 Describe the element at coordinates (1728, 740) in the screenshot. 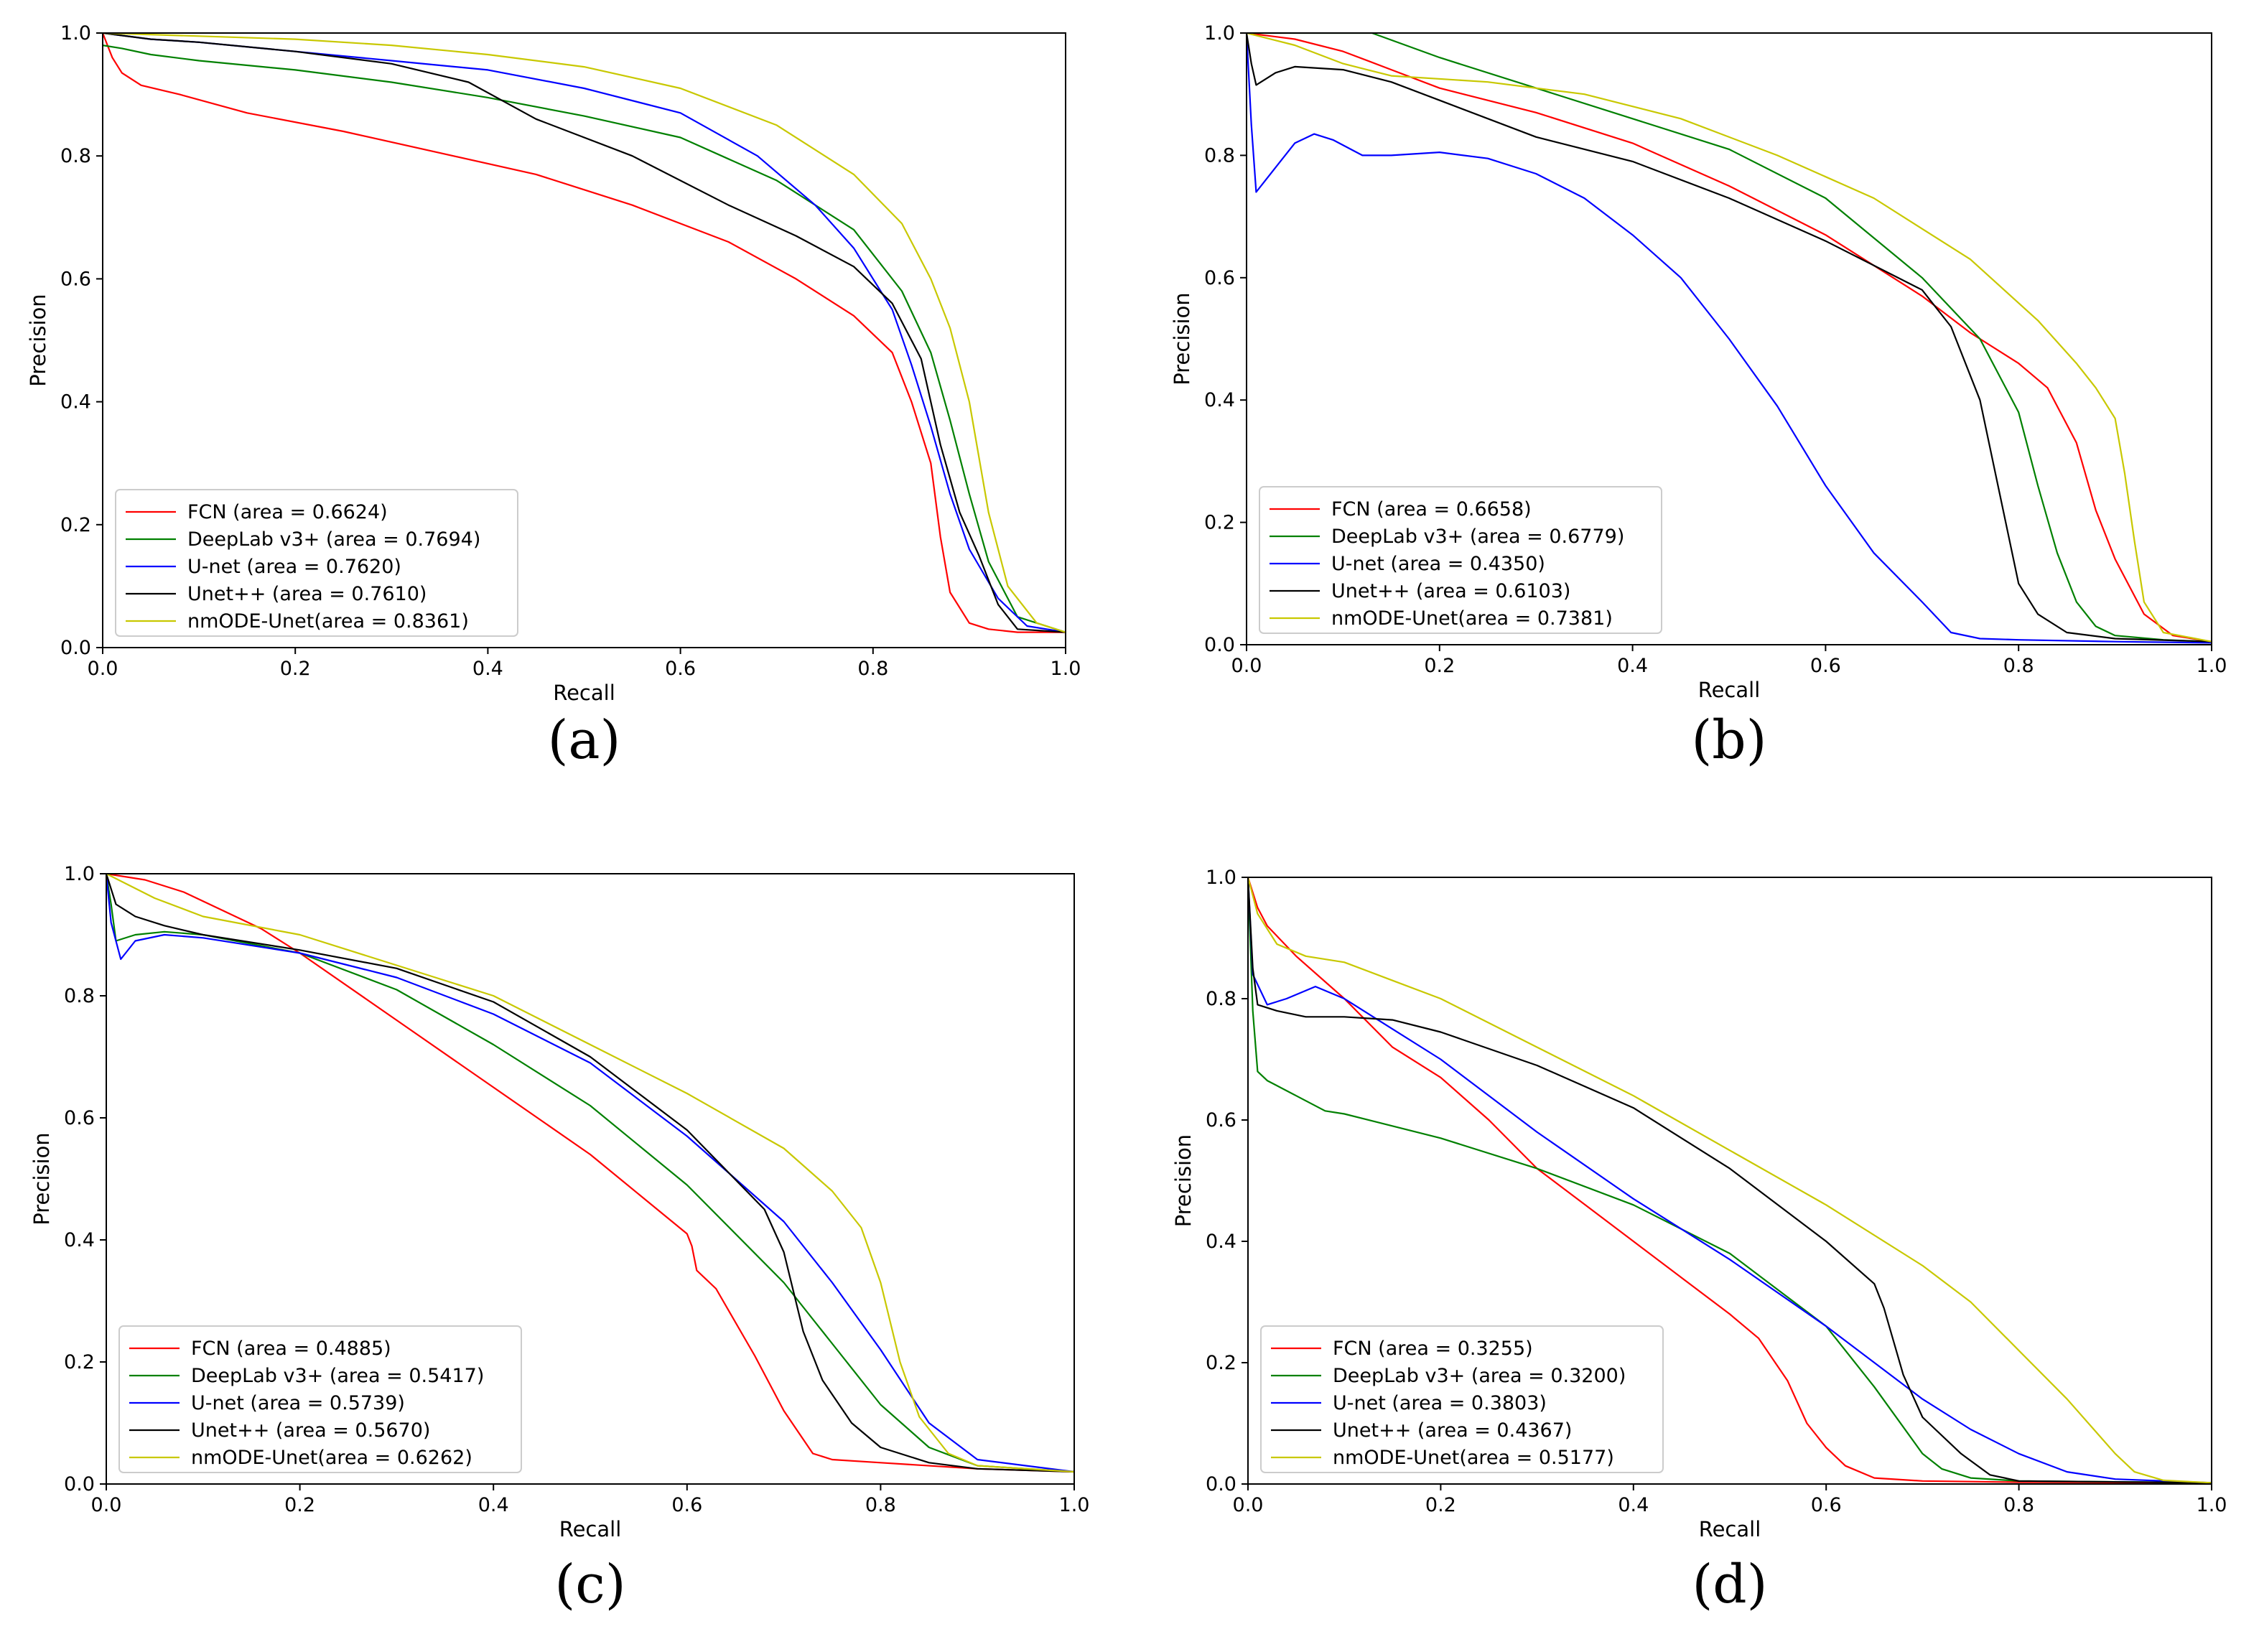

I see `panel-caption: (b)` at that location.